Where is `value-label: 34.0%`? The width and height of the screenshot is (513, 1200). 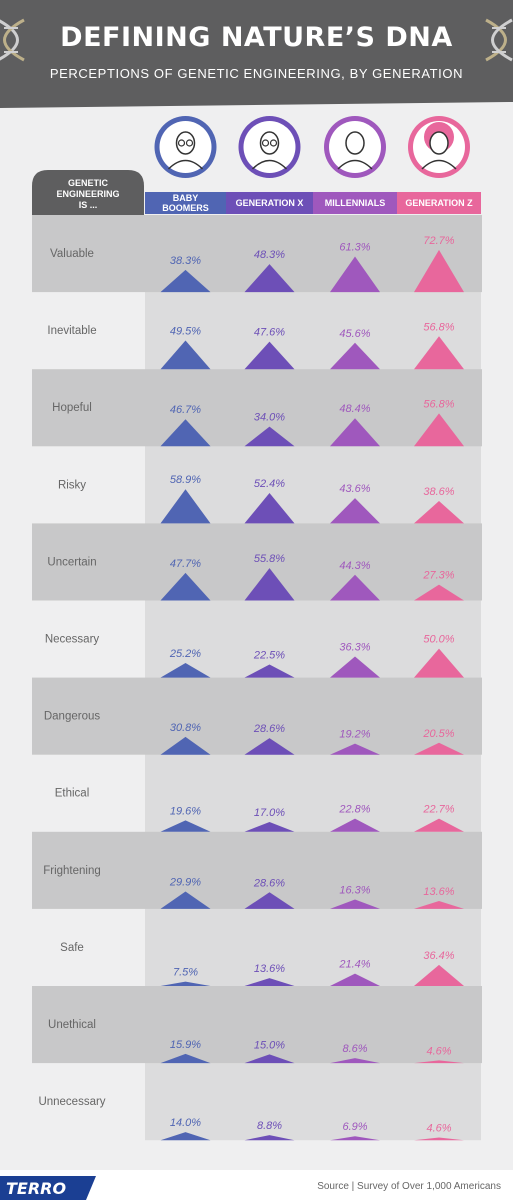
value-label: 34.0% is located at coordinates (269, 418).